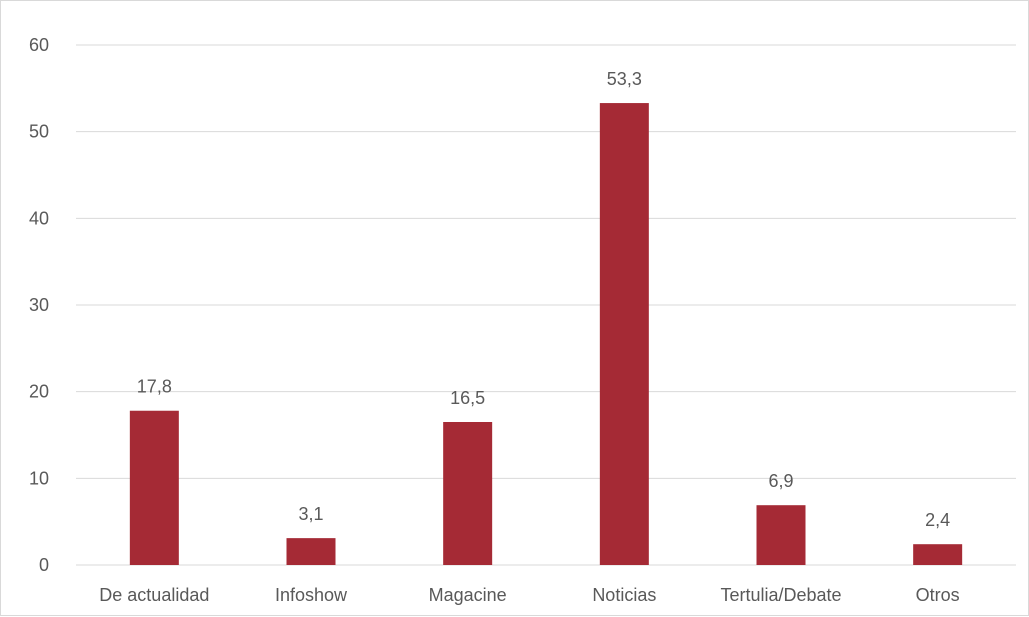 This screenshot has height=617, width=1029. Describe the element at coordinates (624, 79) in the screenshot. I see `bar-value-label: 53,3` at that location.